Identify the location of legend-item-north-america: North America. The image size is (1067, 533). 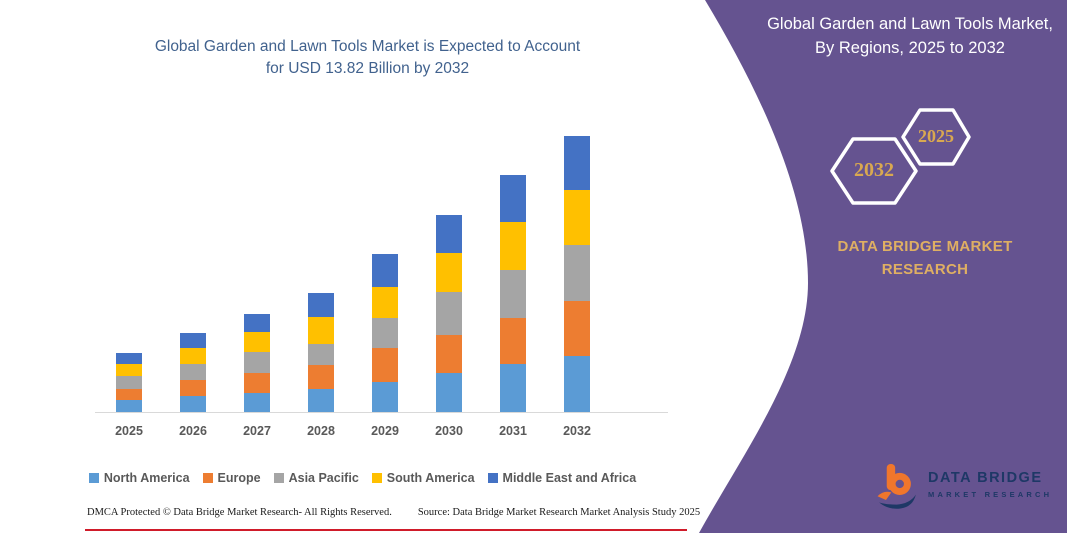
(139, 478).